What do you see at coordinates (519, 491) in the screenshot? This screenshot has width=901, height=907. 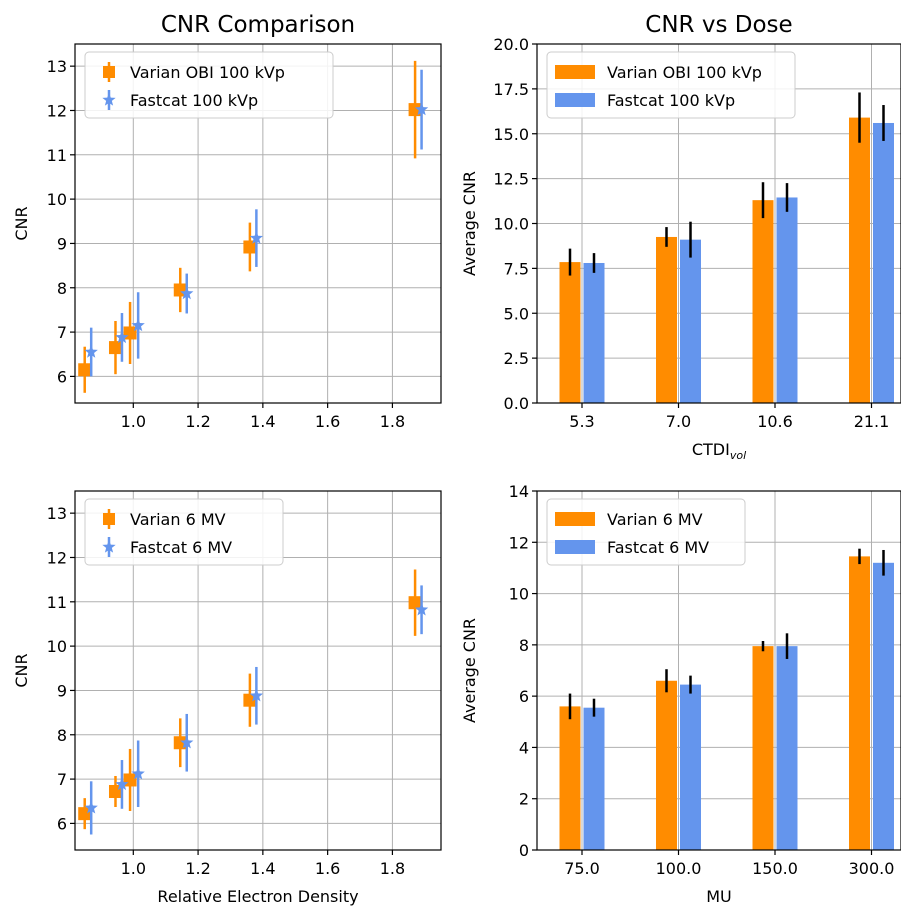 I see `y-tick-label: 14` at bounding box center [519, 491].